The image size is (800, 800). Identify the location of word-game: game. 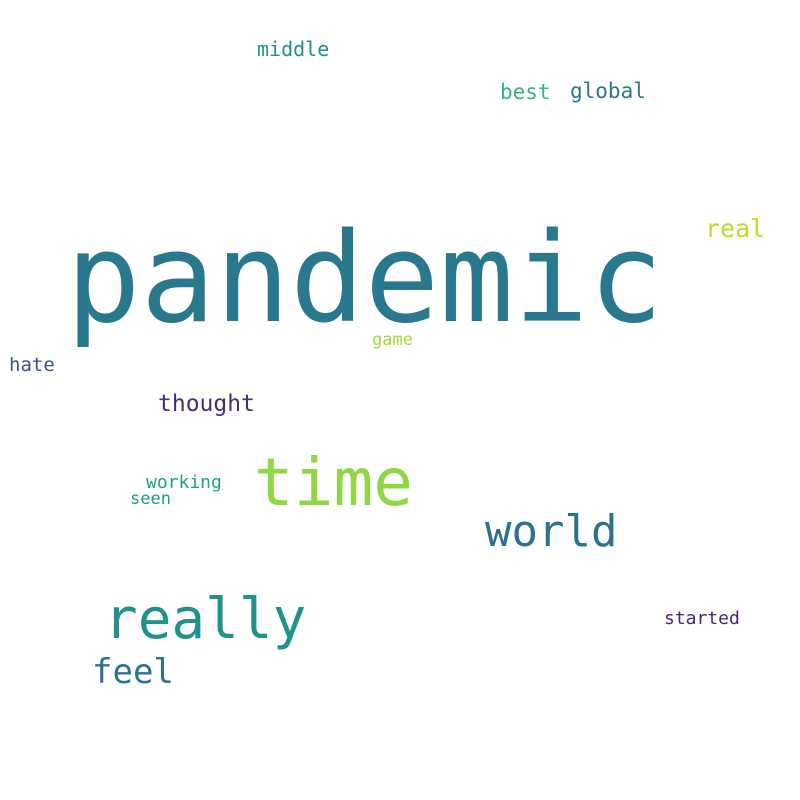
(392, 340).